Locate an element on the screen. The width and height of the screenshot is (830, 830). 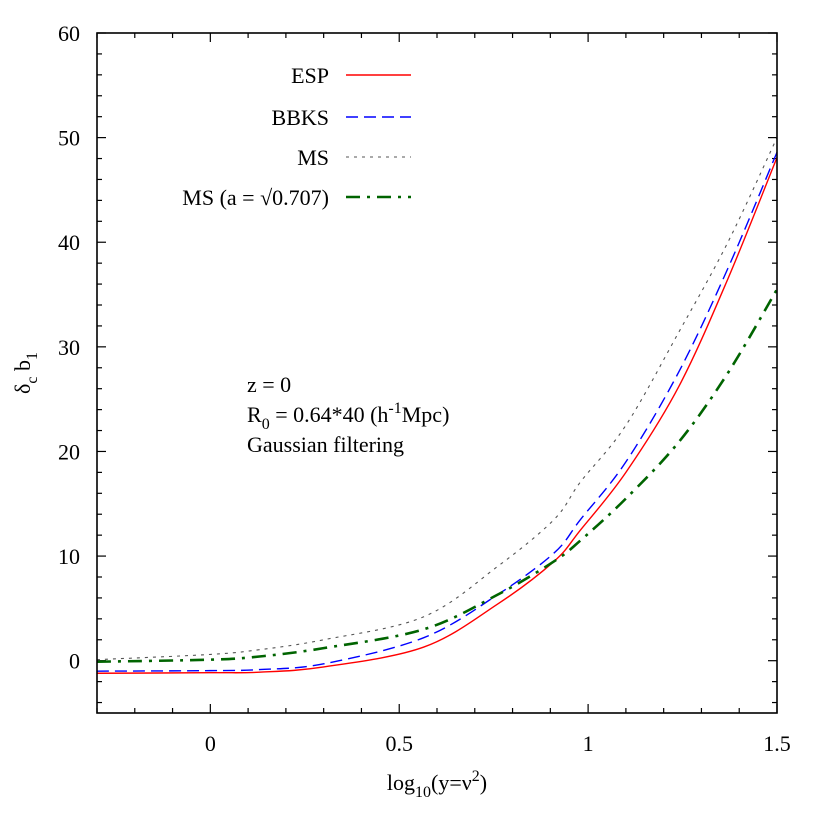
text-segment: Gaussian filtering is located at coordinates (325, 444).